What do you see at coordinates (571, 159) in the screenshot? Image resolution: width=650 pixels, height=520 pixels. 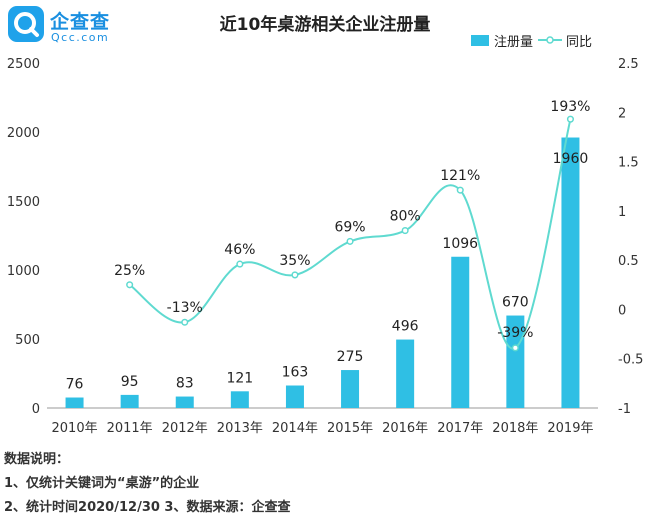 I see `bar-value-label: 1960` at bounding box center [571, 159].